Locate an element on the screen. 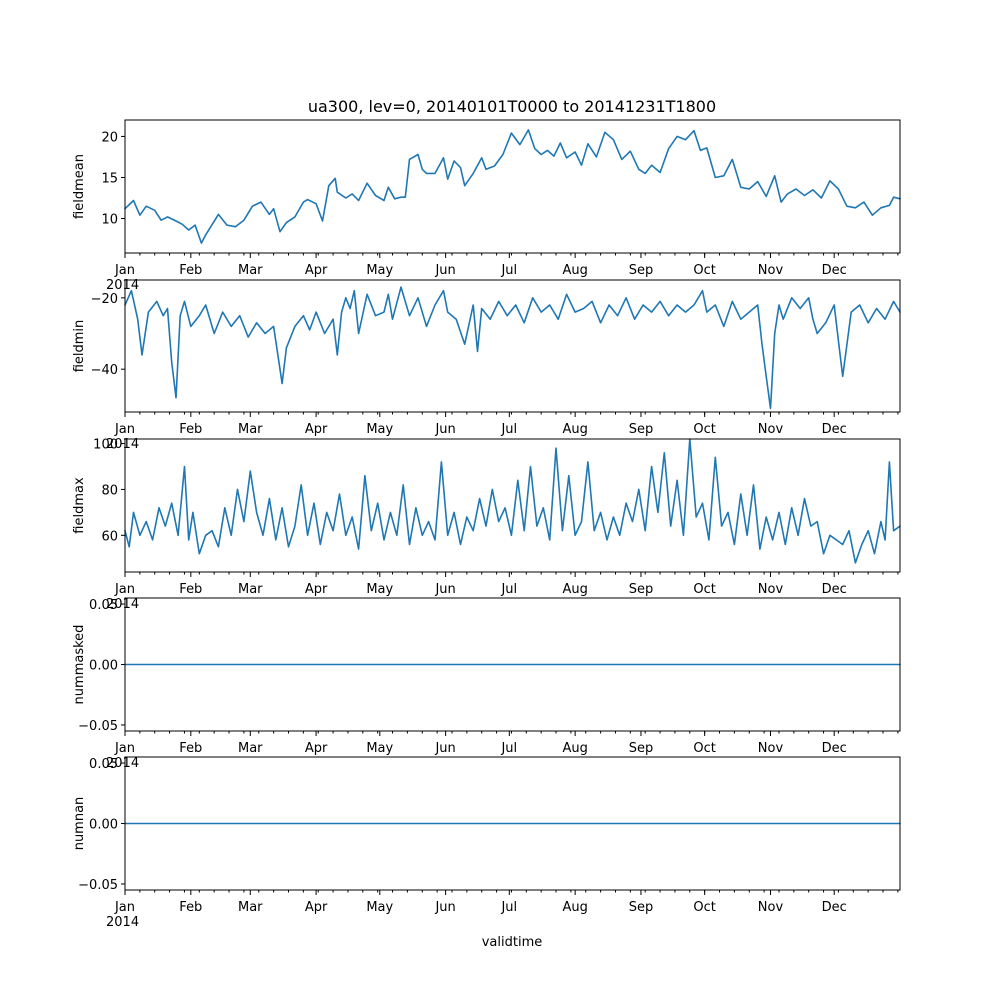 The image size is (1000, 1000). nummasked-ytick-label: 0.05 is located at coordinates (103, 605).